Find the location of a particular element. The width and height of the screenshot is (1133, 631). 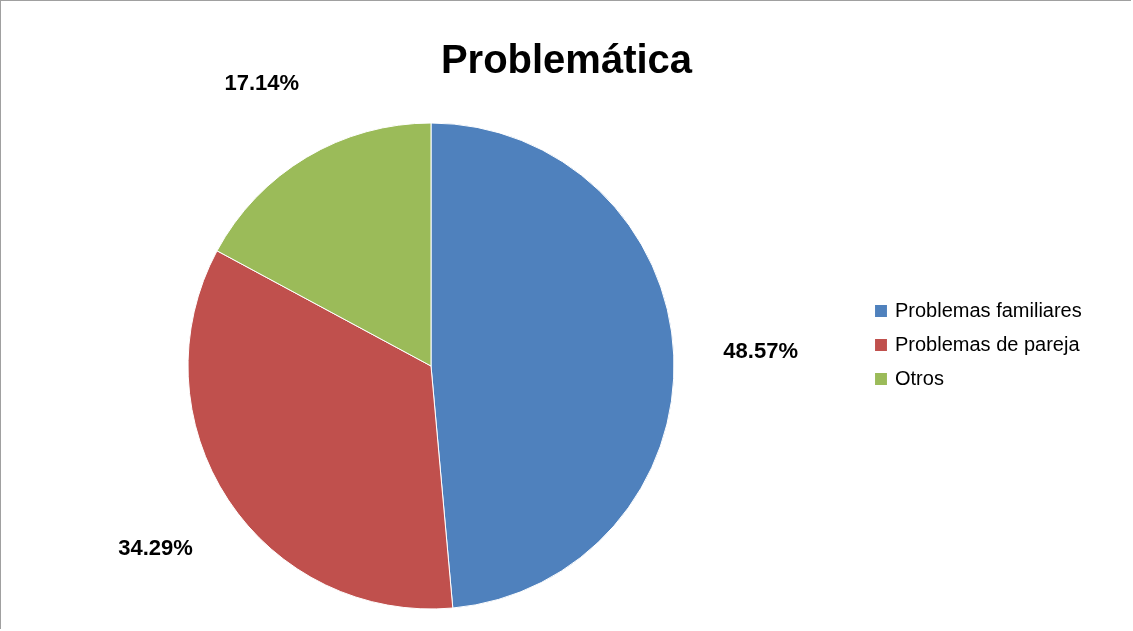

chart-title: Problemática is located at coordinates (566, 59).